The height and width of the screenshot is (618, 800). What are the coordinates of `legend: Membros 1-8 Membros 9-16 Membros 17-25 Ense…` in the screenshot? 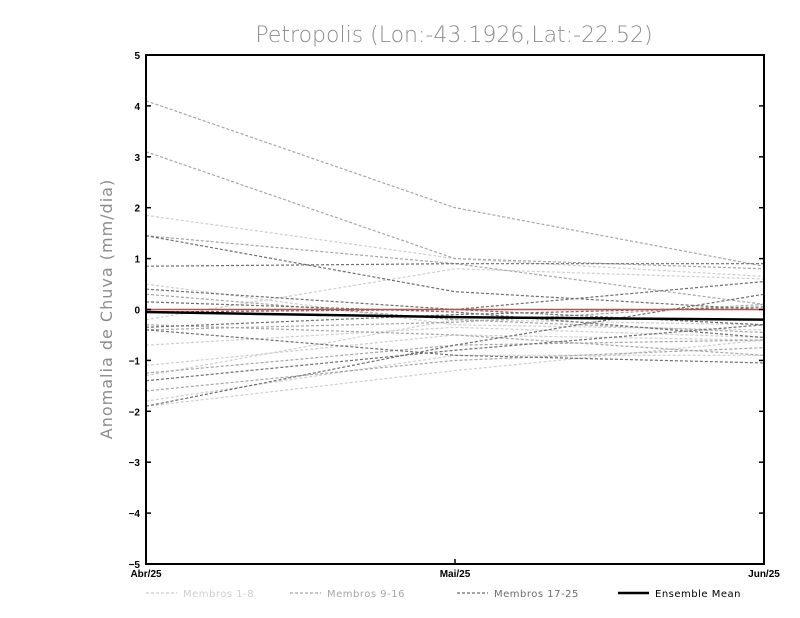 It's located at (443, 594).